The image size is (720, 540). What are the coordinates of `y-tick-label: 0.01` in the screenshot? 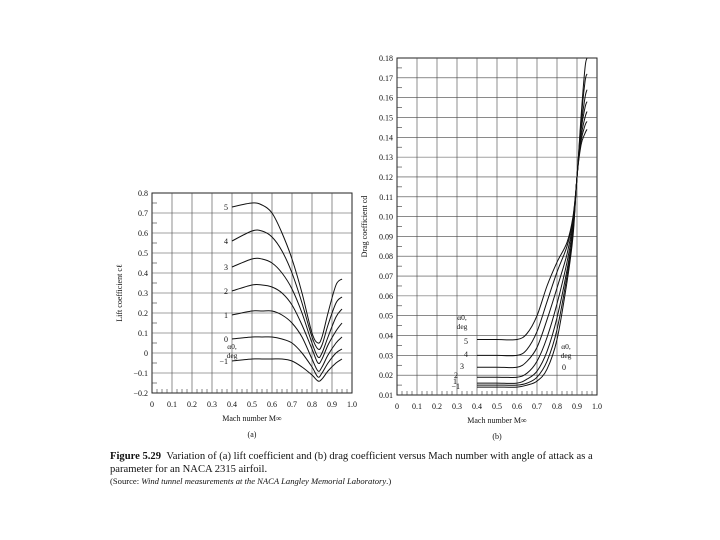 It's located at (386, 395).